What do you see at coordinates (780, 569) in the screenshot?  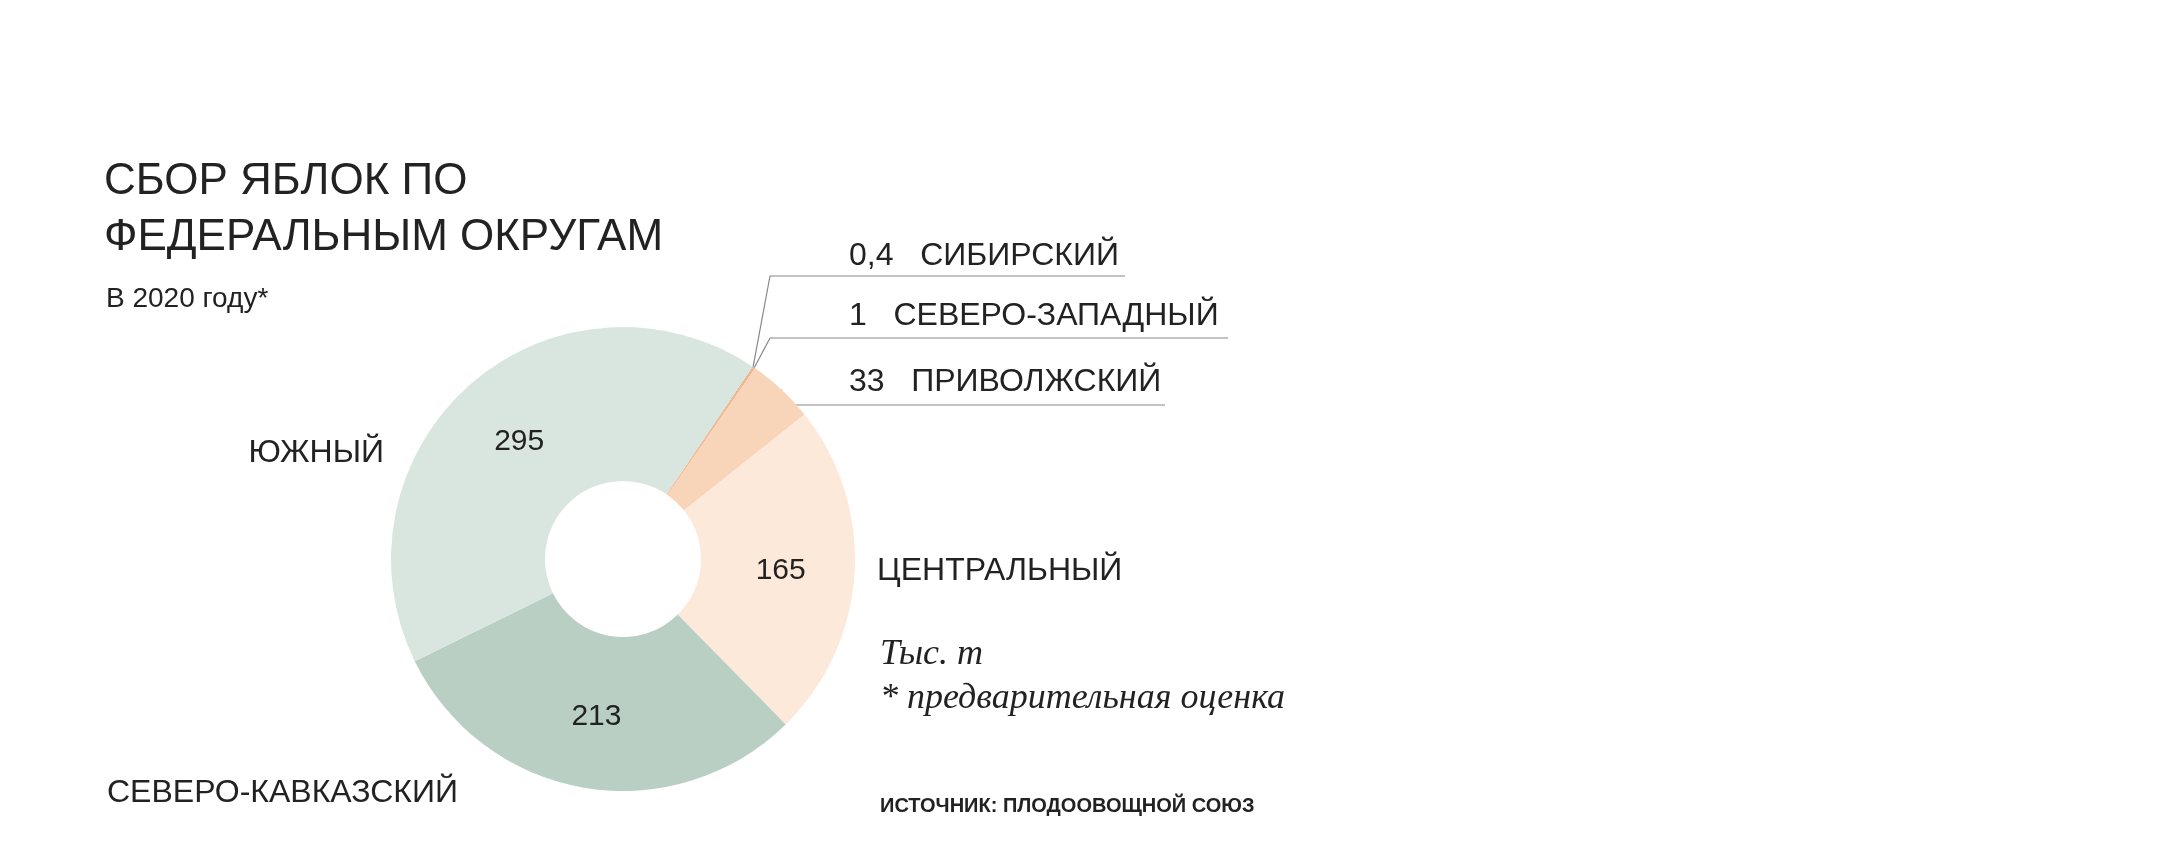 I see `data-label: 165` at bounding box center [780, 569].